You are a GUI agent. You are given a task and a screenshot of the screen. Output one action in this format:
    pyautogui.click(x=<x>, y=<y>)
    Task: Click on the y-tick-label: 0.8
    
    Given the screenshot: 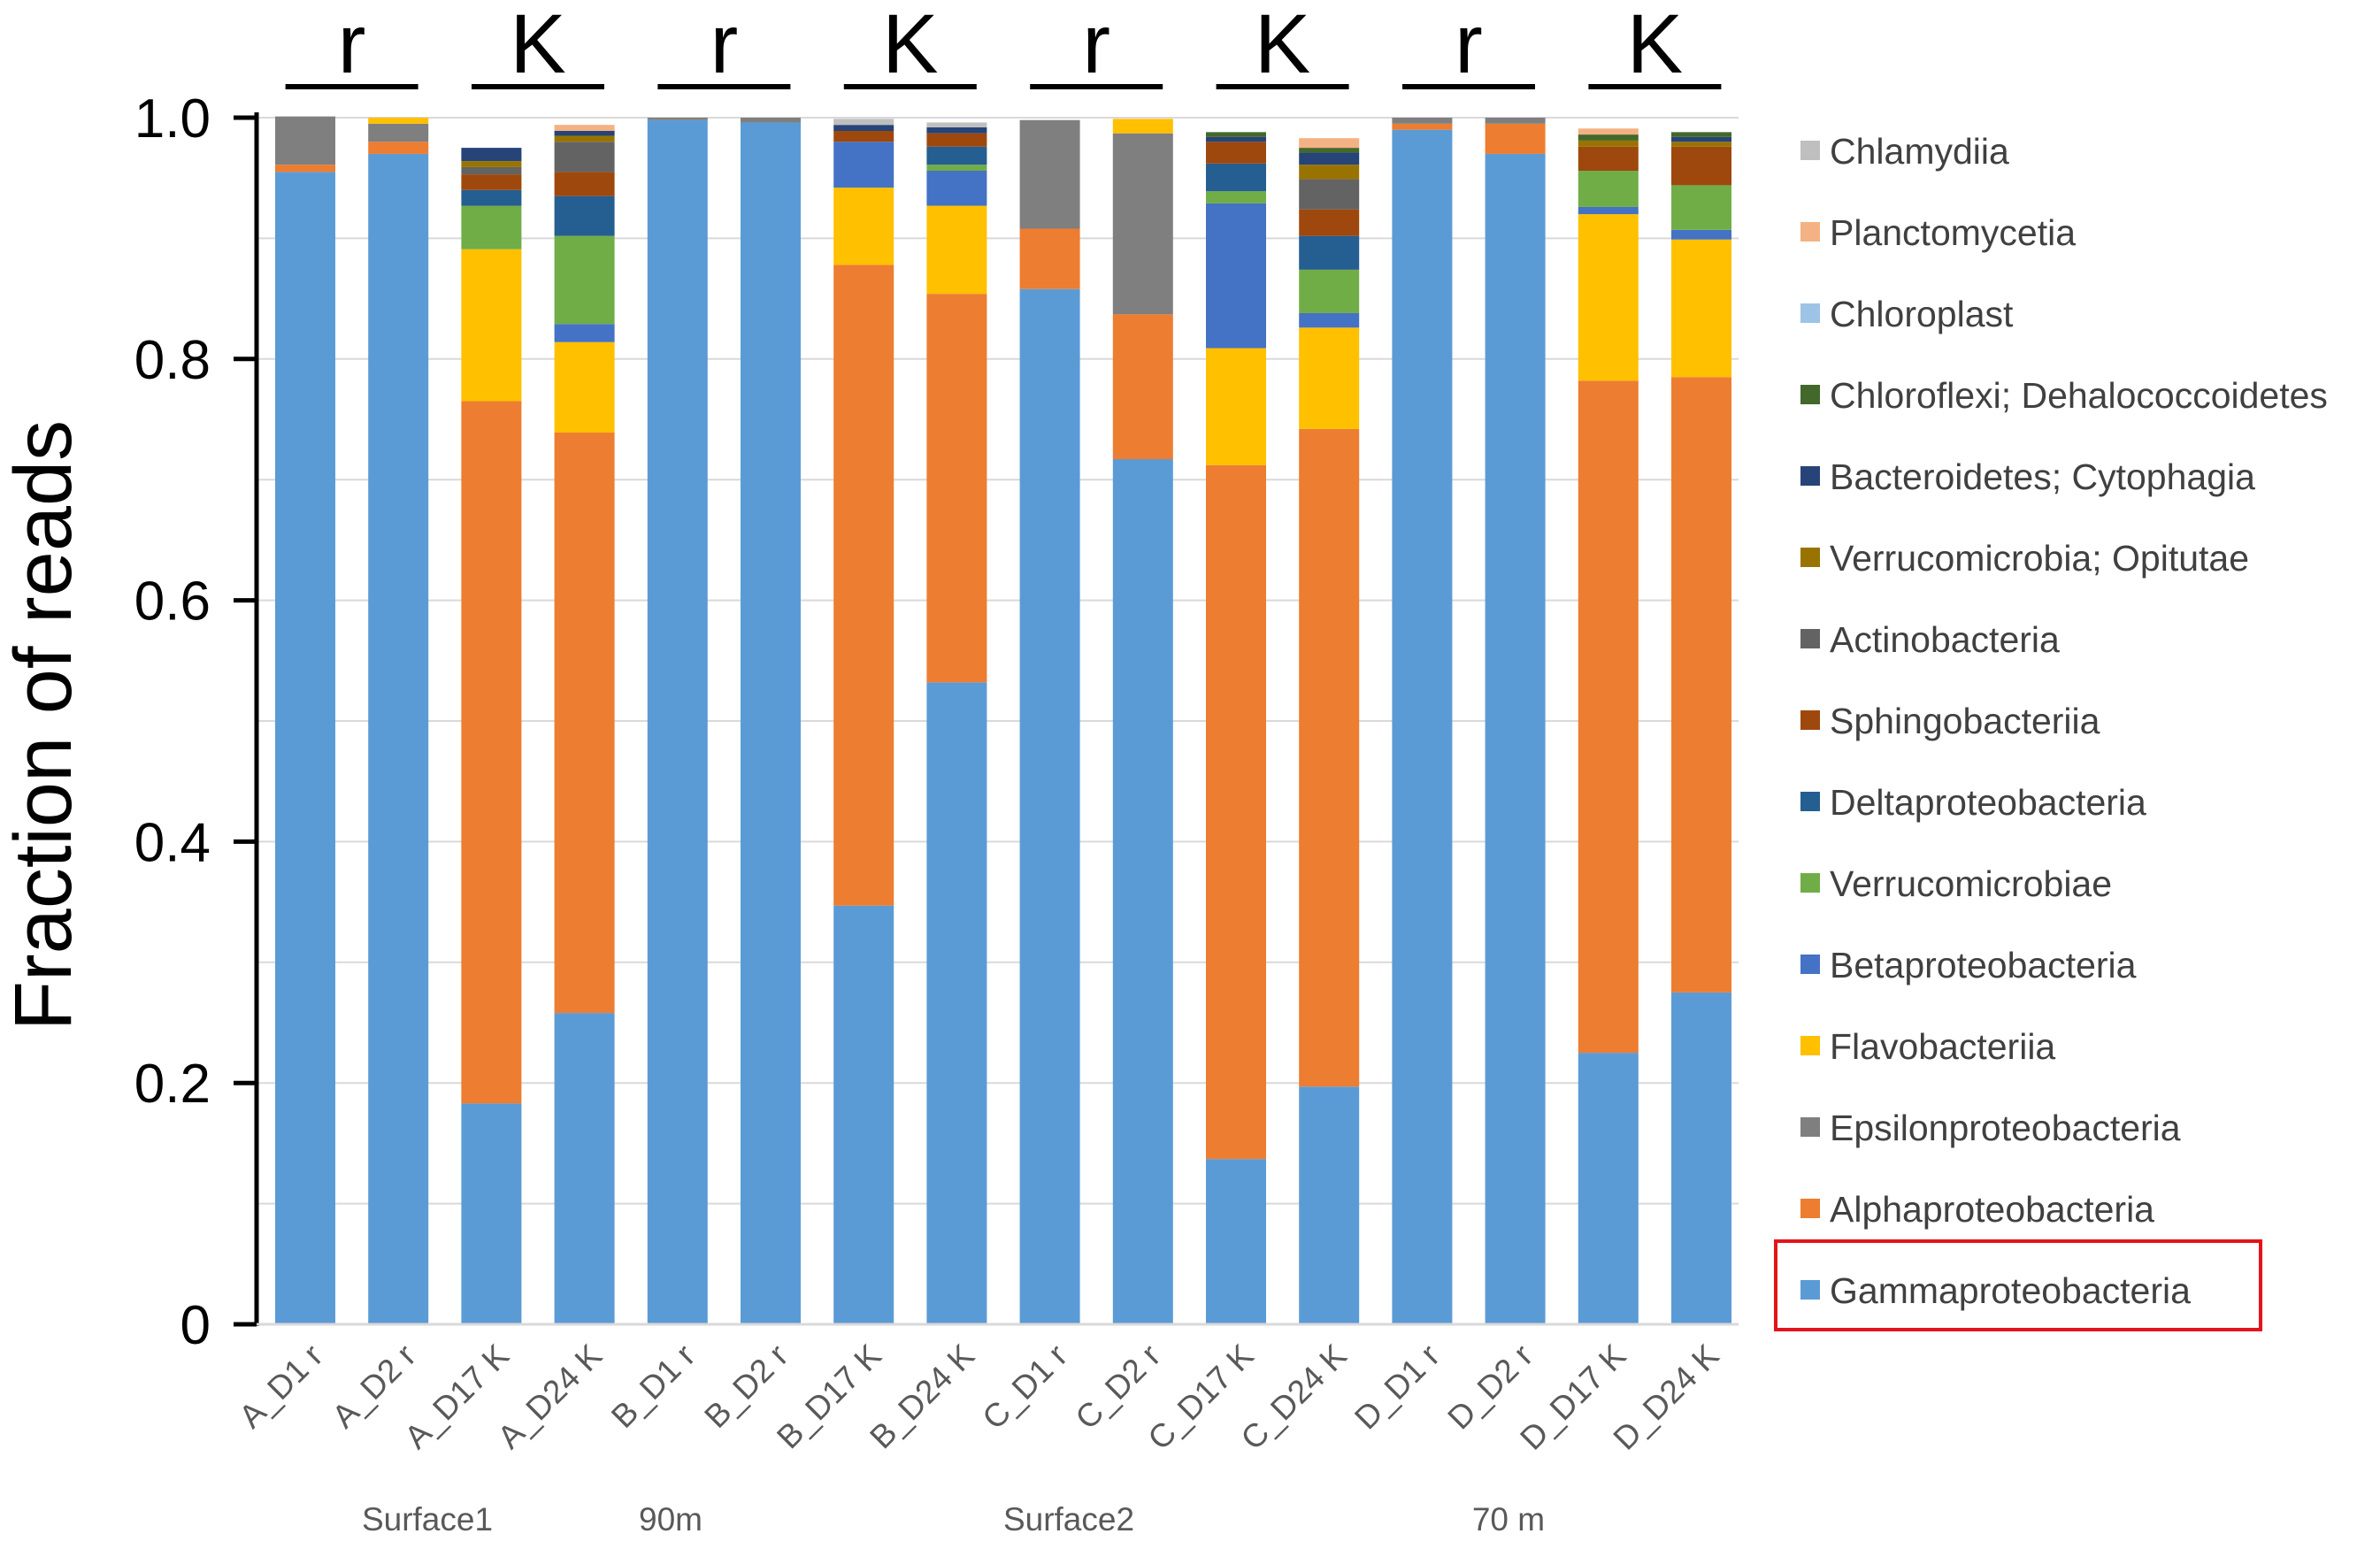 What is the action you would take?
    pyautogui.click(x=172, y=361)
    